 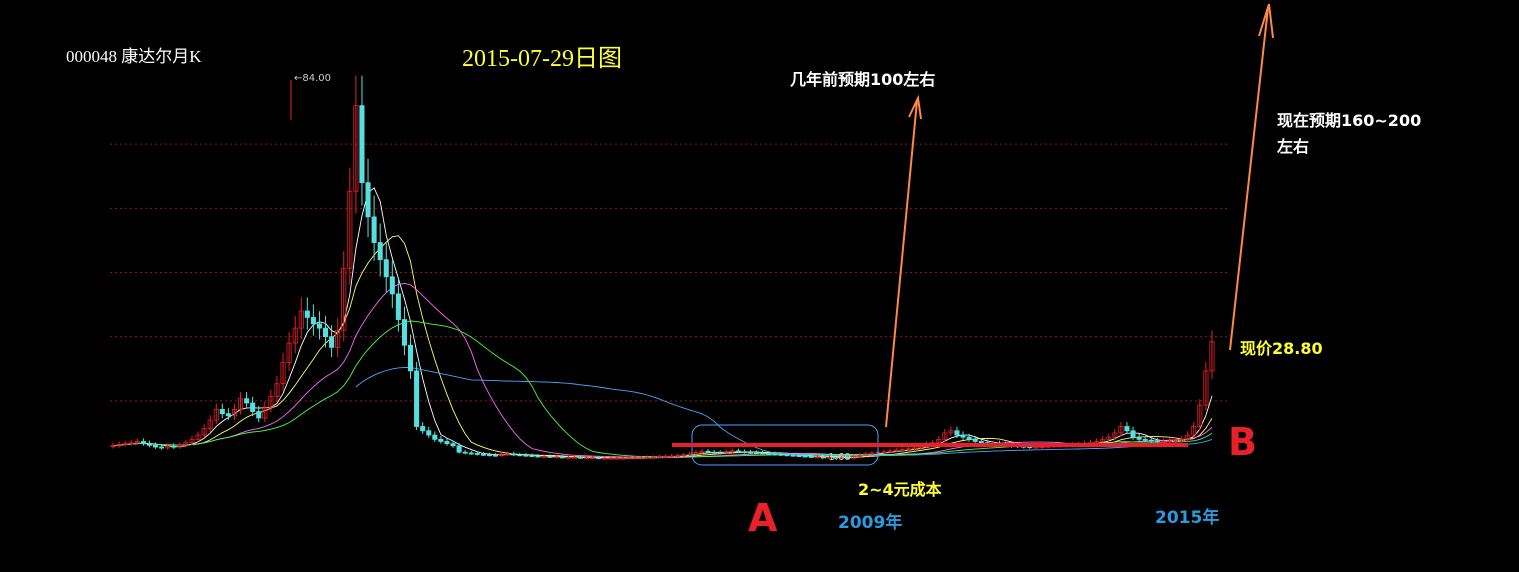 I want to click on current-price-label: 现价28.80, so click(x=1281, y=348).